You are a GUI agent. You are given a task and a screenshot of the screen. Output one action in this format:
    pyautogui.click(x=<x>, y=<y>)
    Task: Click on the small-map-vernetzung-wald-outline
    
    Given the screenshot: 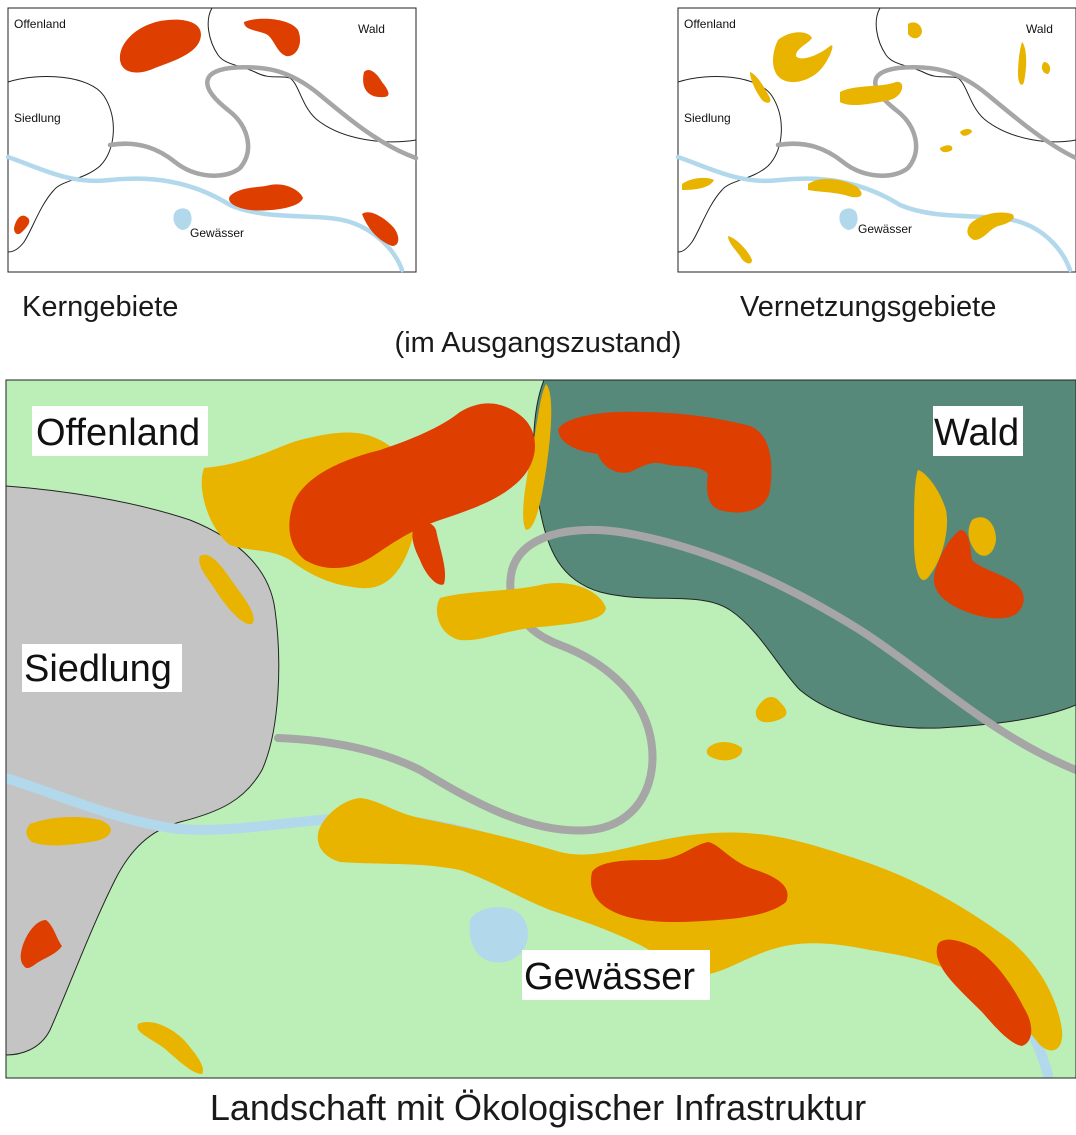 What is the action you would take?
    pyautogui.click(x=975, y=75)
    